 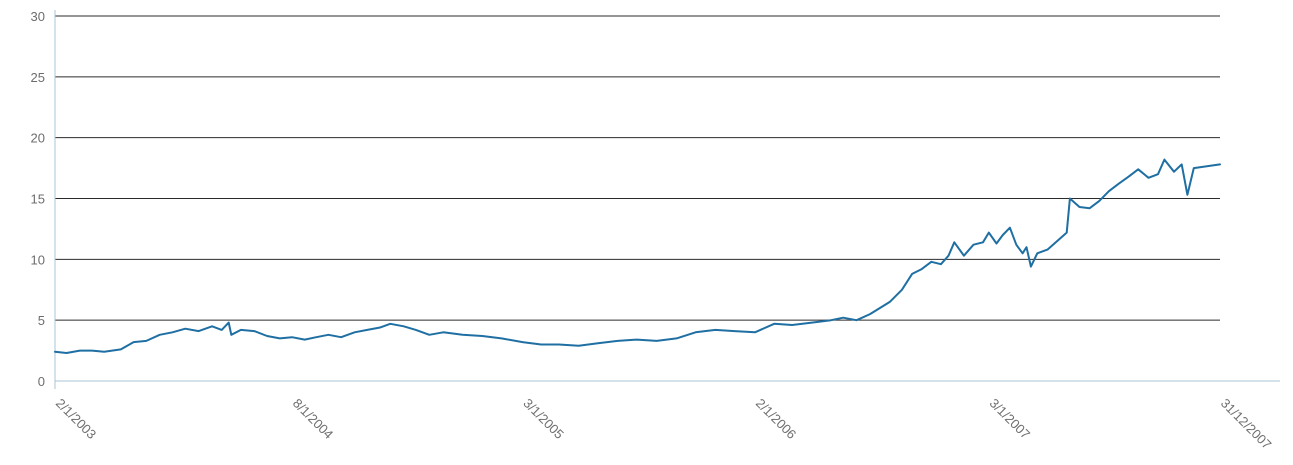 I want to click on y-tick-label: 15, so click(x=38, y=199).